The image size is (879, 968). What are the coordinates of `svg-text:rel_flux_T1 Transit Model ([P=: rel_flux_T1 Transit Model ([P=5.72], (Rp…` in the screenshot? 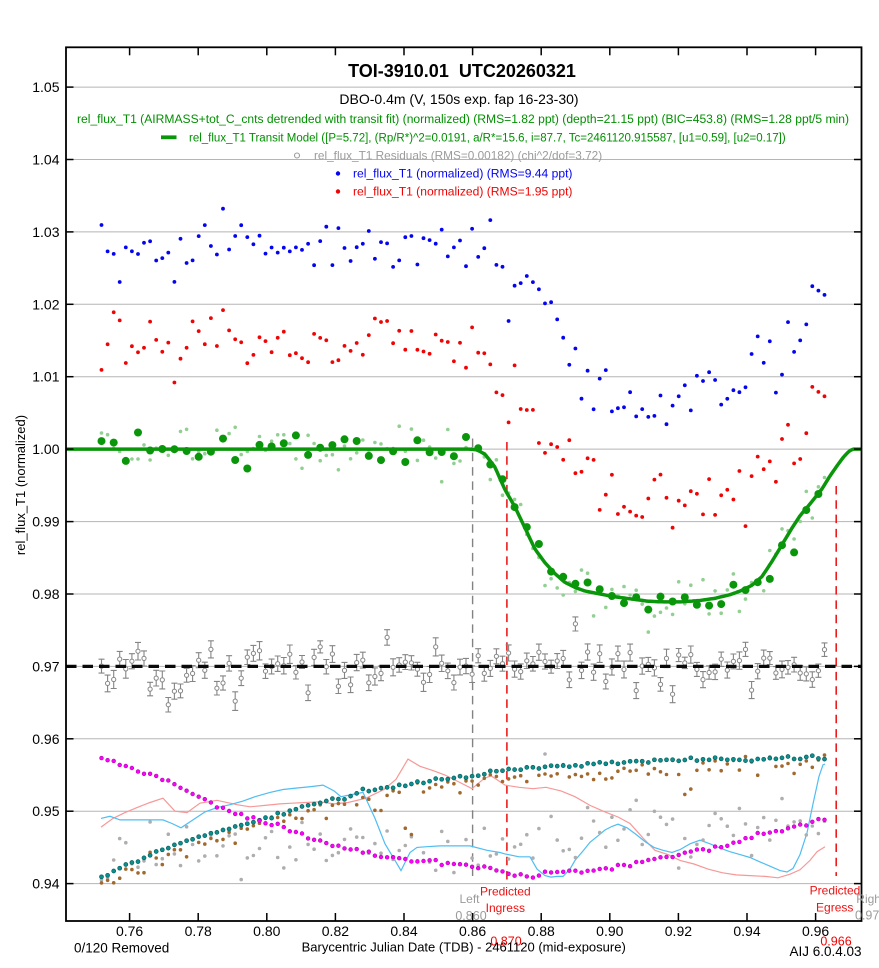 It's located at (487, 139).